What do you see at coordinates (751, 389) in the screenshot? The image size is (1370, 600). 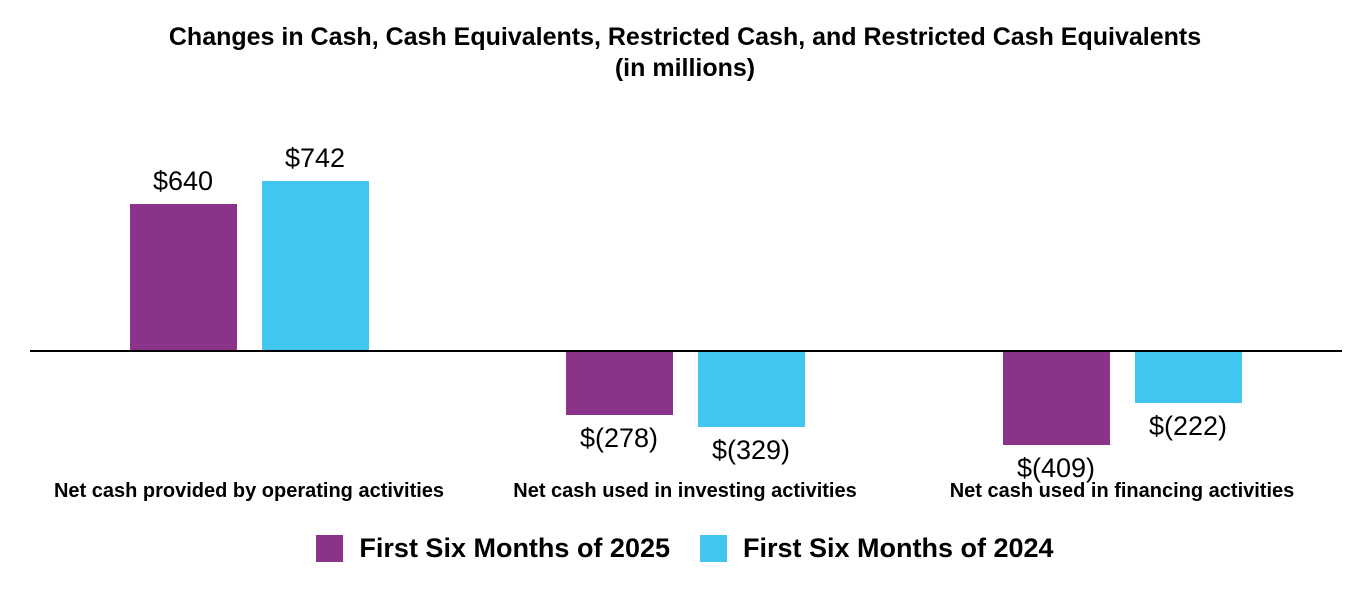 I see `bar-2024-investing` at bounding box center [751, 389].